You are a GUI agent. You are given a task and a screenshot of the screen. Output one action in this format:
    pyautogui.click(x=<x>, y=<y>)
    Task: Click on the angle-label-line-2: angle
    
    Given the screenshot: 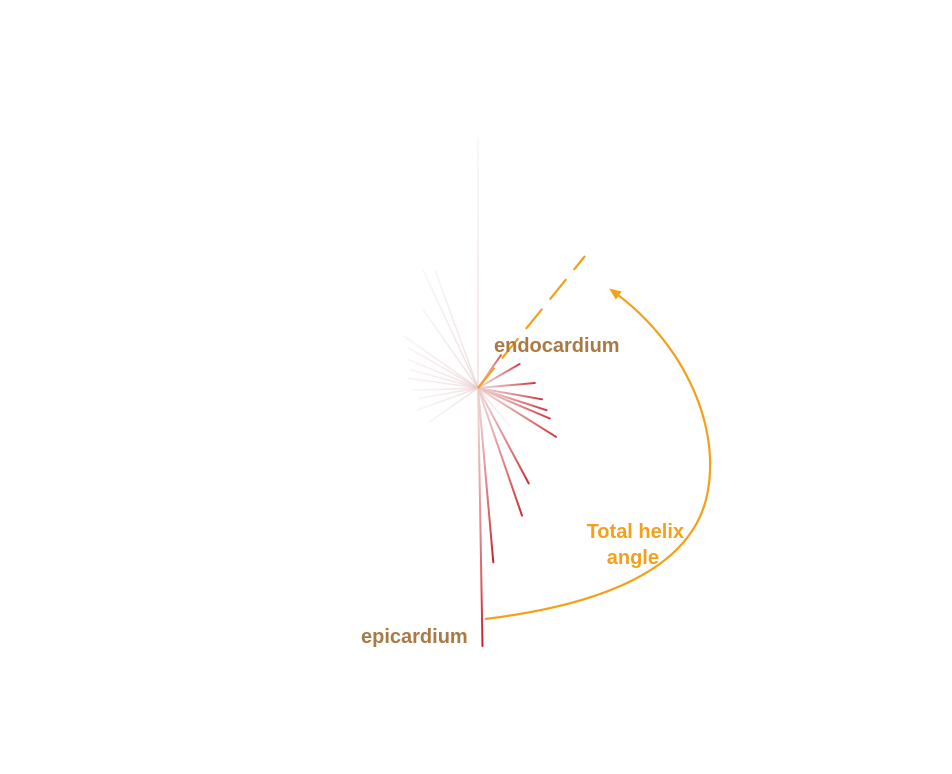 What is the action you would take?
    pyautogui.click(x=633, y=558)
    